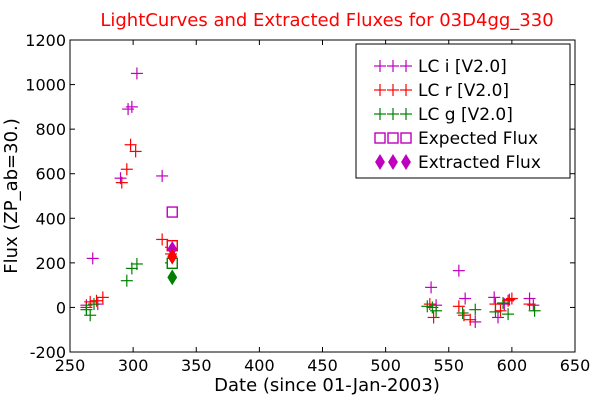  What do you see at coordinates (462, 67) in the screenshot?
I see `legend-label: LC i [V2.0]` at bounding box center [462, 67].